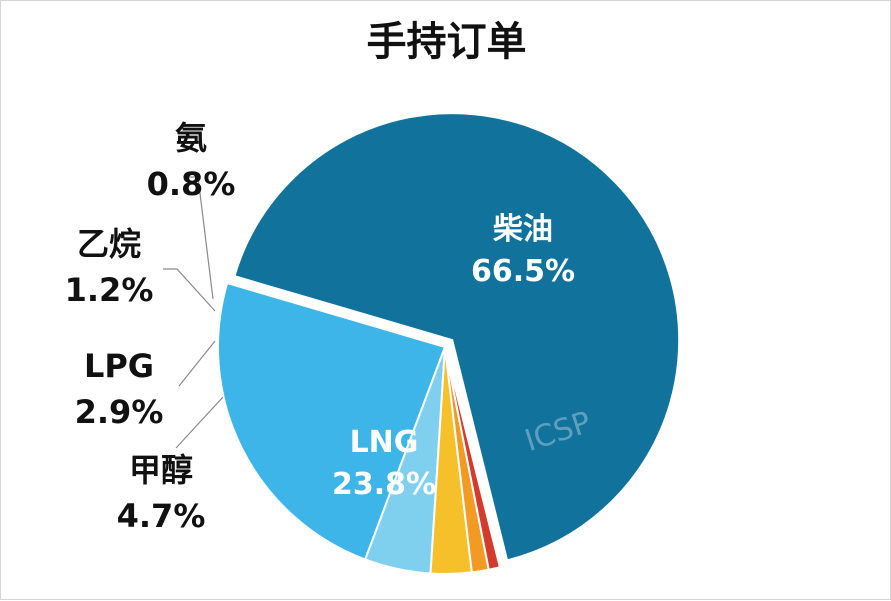 Image resolution: width=891 pixels, height=601 pixels. I want to click on slice-label-value-5: 0.8%, so click(191, 184).